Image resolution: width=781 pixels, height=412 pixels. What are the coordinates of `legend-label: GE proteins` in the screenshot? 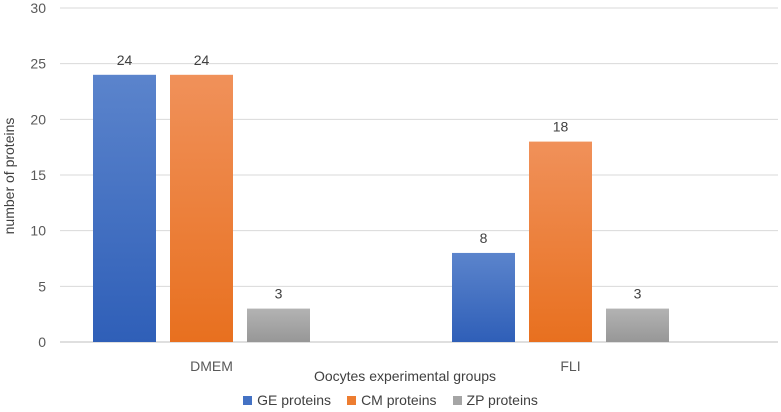 It's located at (294, 400).